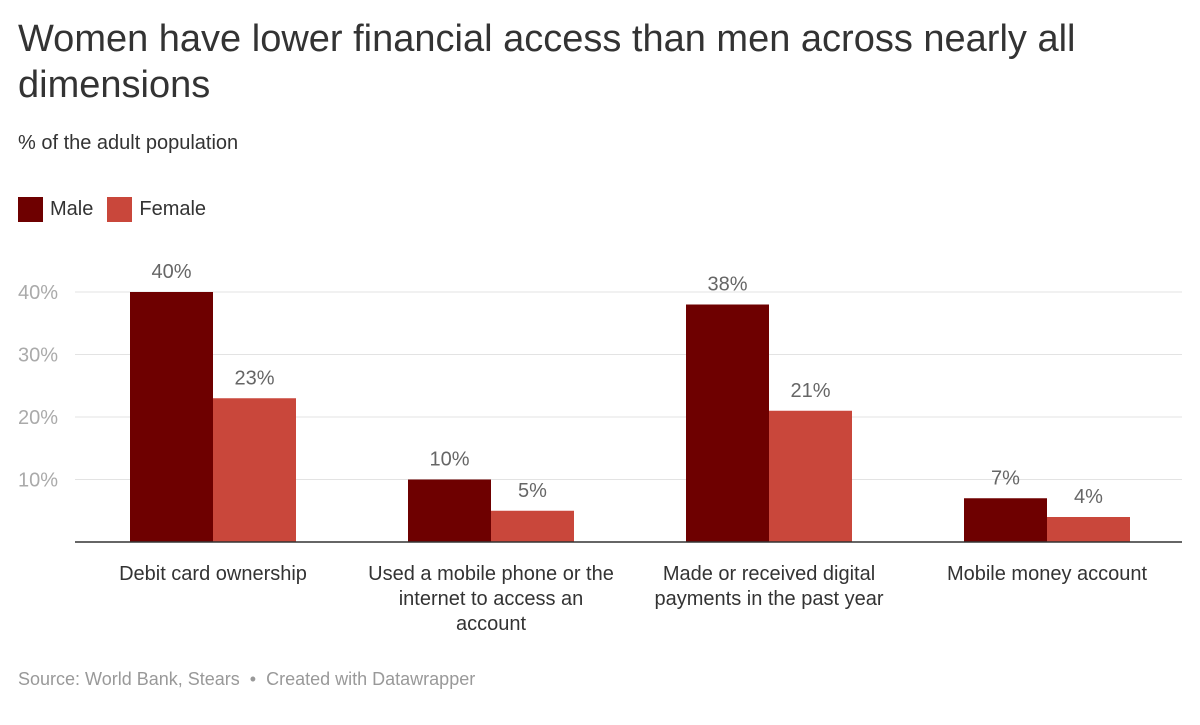 The height and width of the screenshot is (725, 1200). What do you see at coordinates (38, 481) in the screenshot?
I see `y-tick-label: 10%` at bounding box center [38, 481].